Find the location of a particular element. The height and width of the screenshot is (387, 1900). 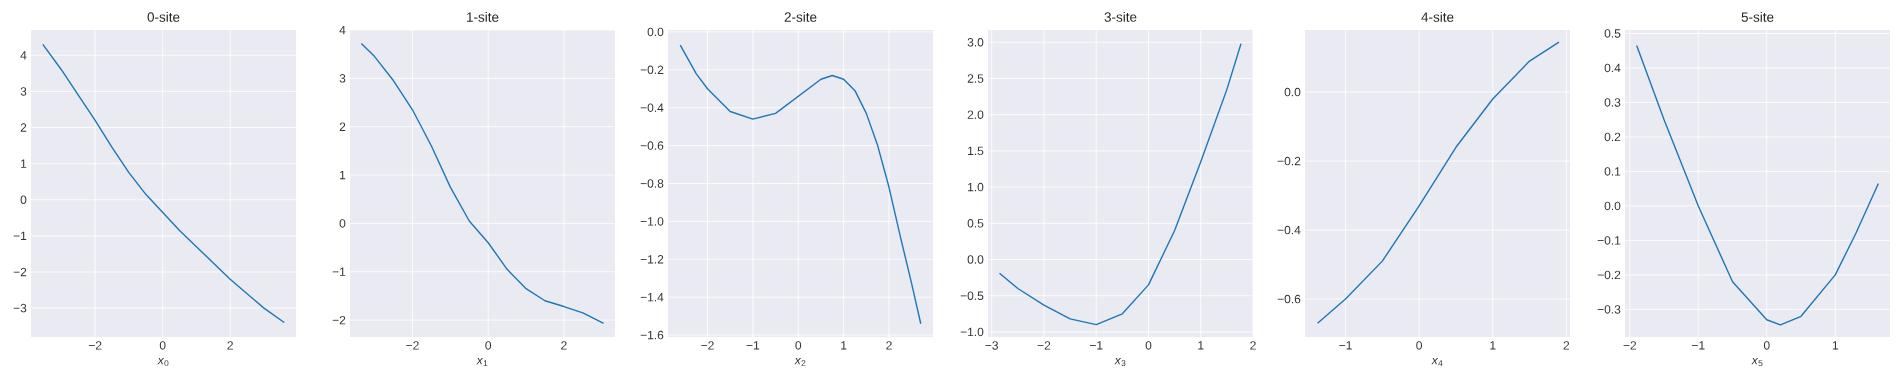

x-axis-title: x$_{1}$ is located at coordinates (482, 362).